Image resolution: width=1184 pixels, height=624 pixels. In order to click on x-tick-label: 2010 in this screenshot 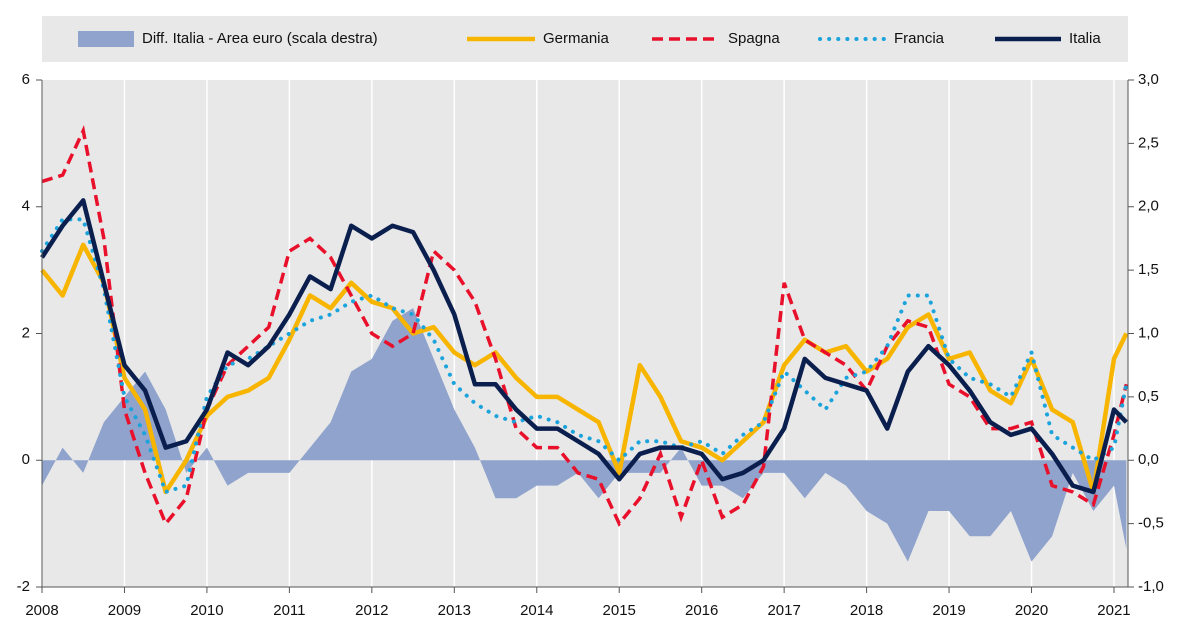, I will do `click(206, 610)`.